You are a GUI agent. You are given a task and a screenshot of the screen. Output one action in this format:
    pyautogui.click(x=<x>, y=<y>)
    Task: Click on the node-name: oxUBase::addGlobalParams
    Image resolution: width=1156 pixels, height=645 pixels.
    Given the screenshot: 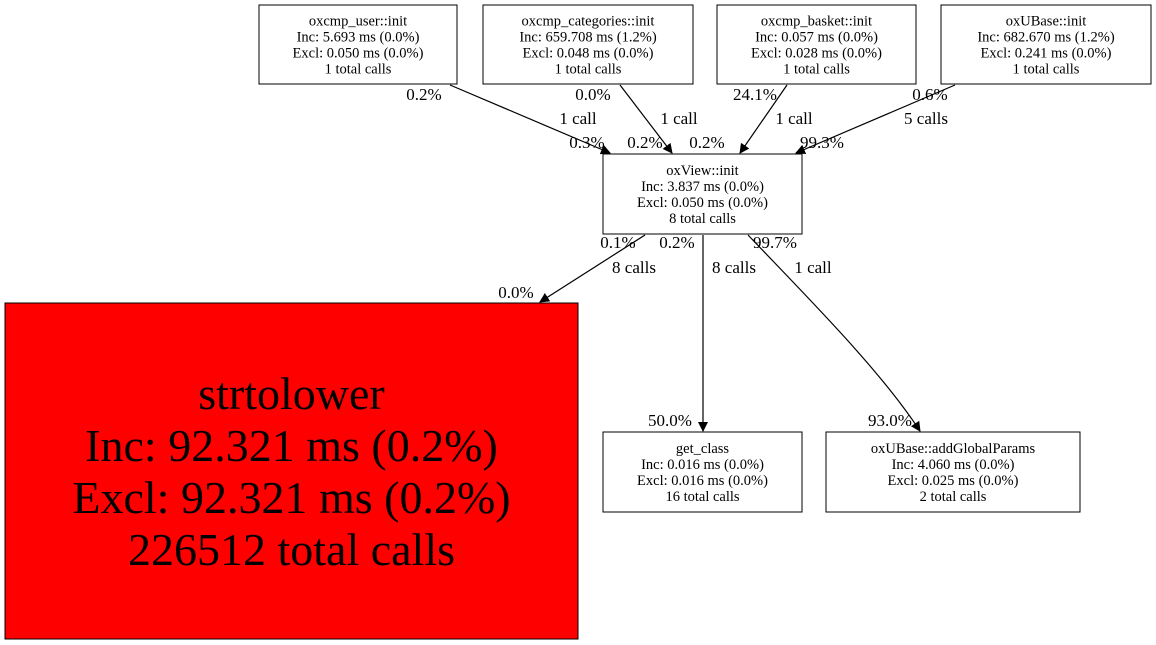 What is the action you would take?
    pyautogui.click(x=953, y=449)
    